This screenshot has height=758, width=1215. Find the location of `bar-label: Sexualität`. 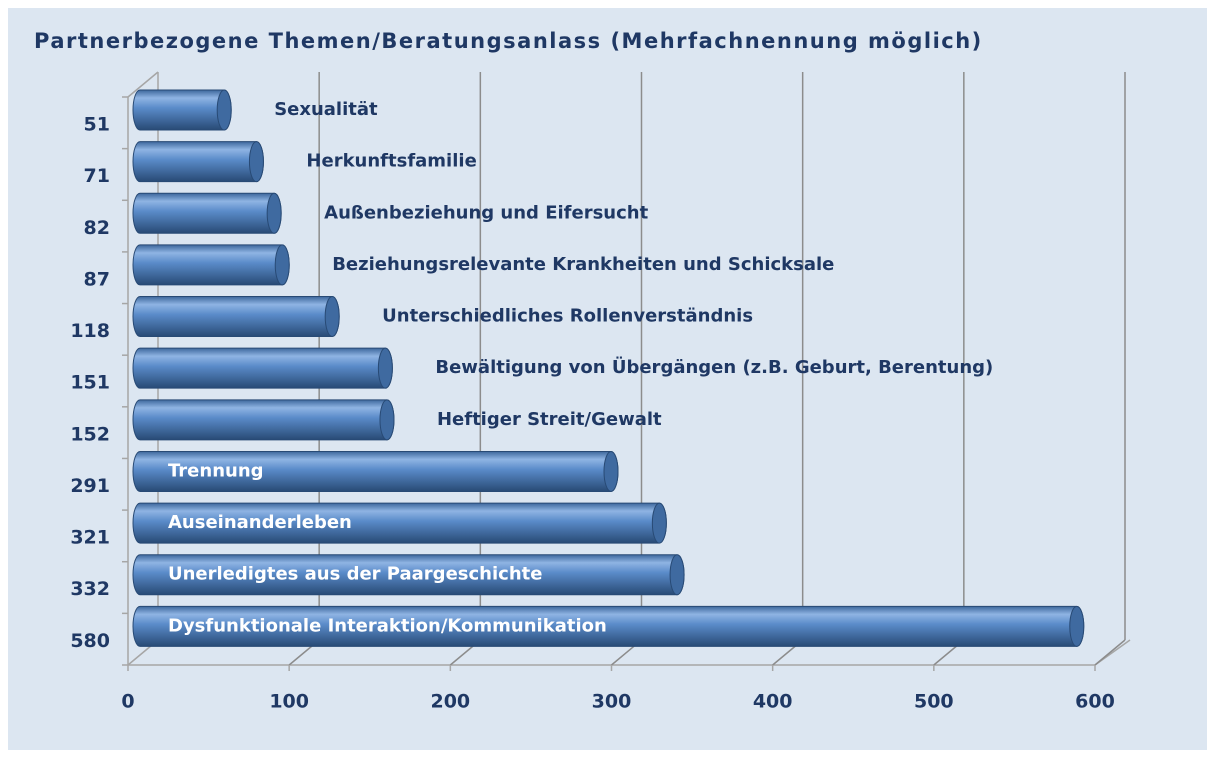

bar-label: Sexualität is located at coordinates (326, 109).